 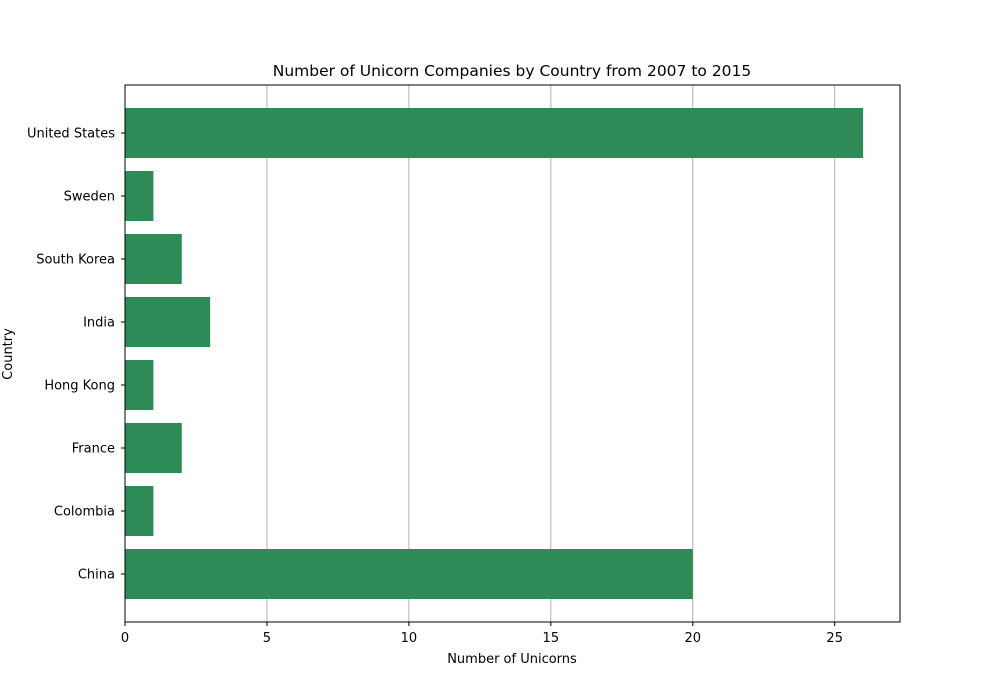 I want to click on y-tick-label: United States, so click(x=71, y=134).